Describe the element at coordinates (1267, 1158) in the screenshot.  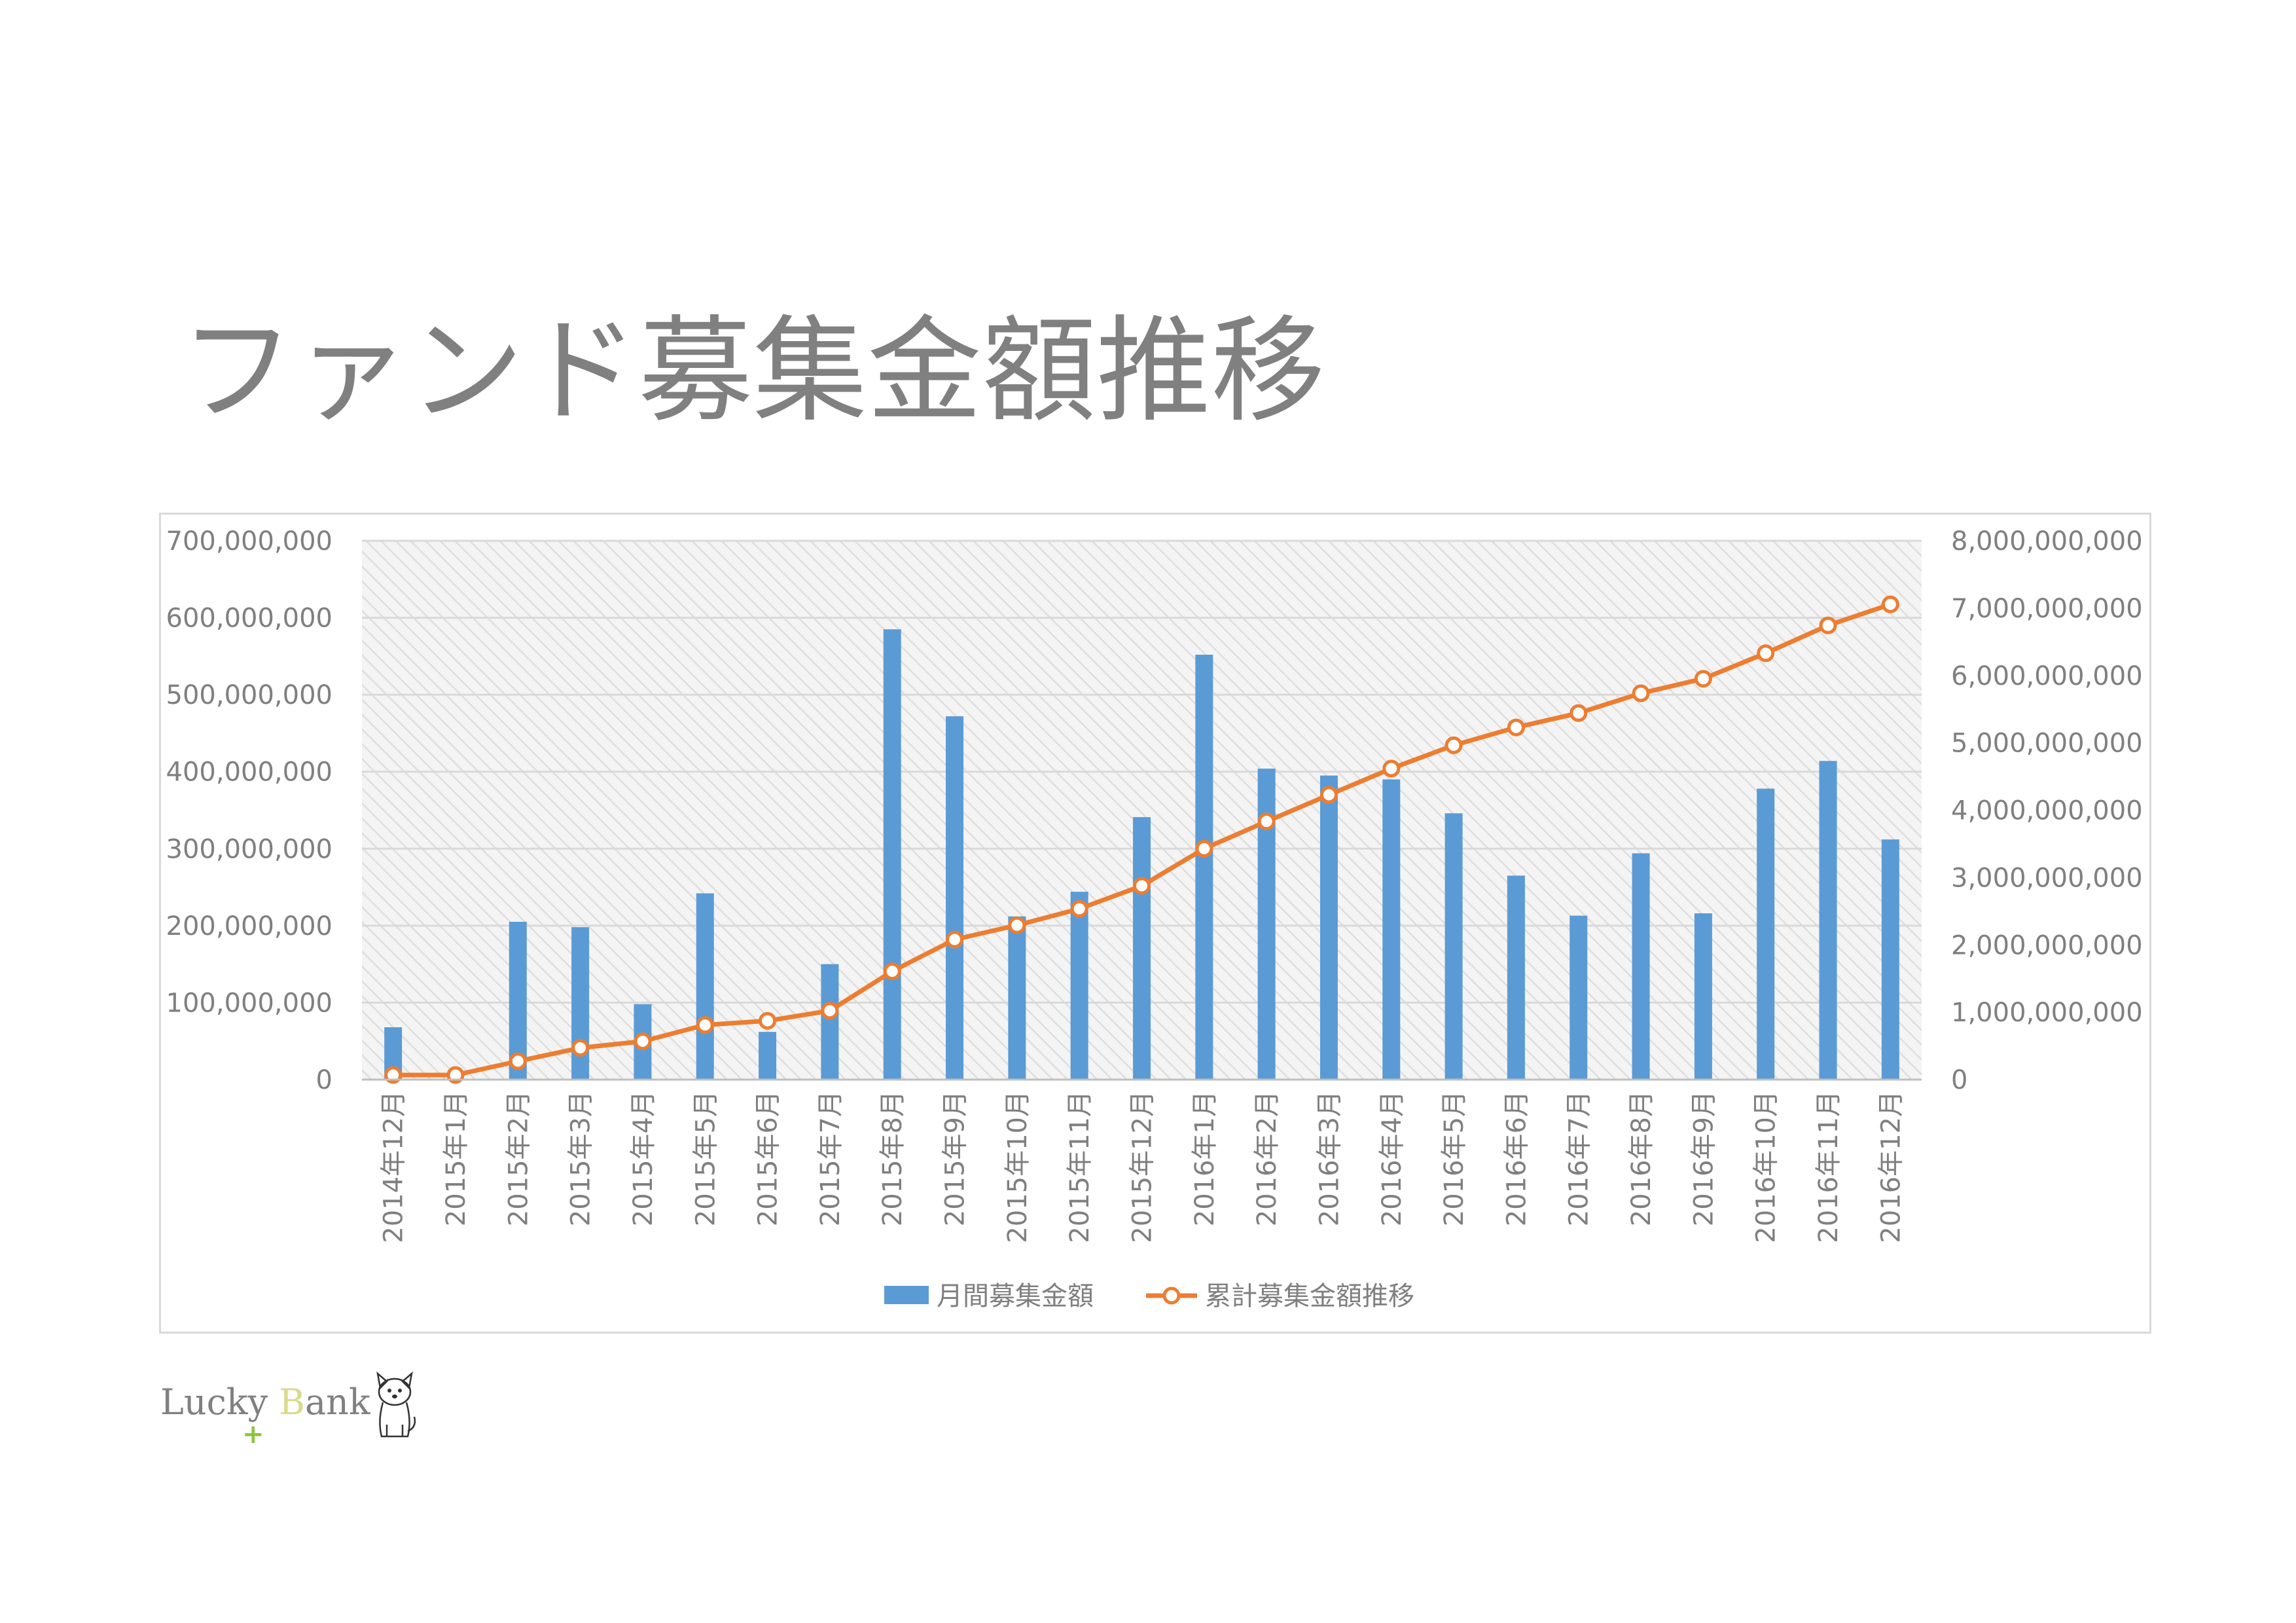
I see `x-tick-label: 2016年2月` at that location.